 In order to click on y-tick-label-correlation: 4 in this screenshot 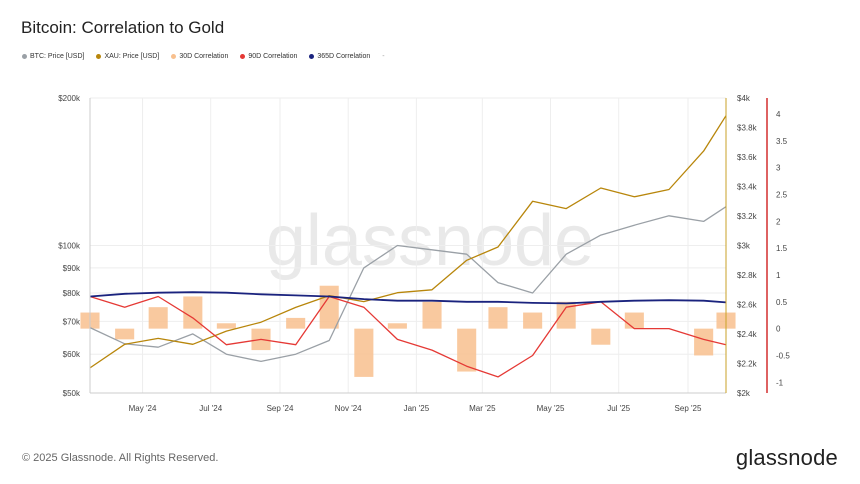, I will do `click(778, 114)`.